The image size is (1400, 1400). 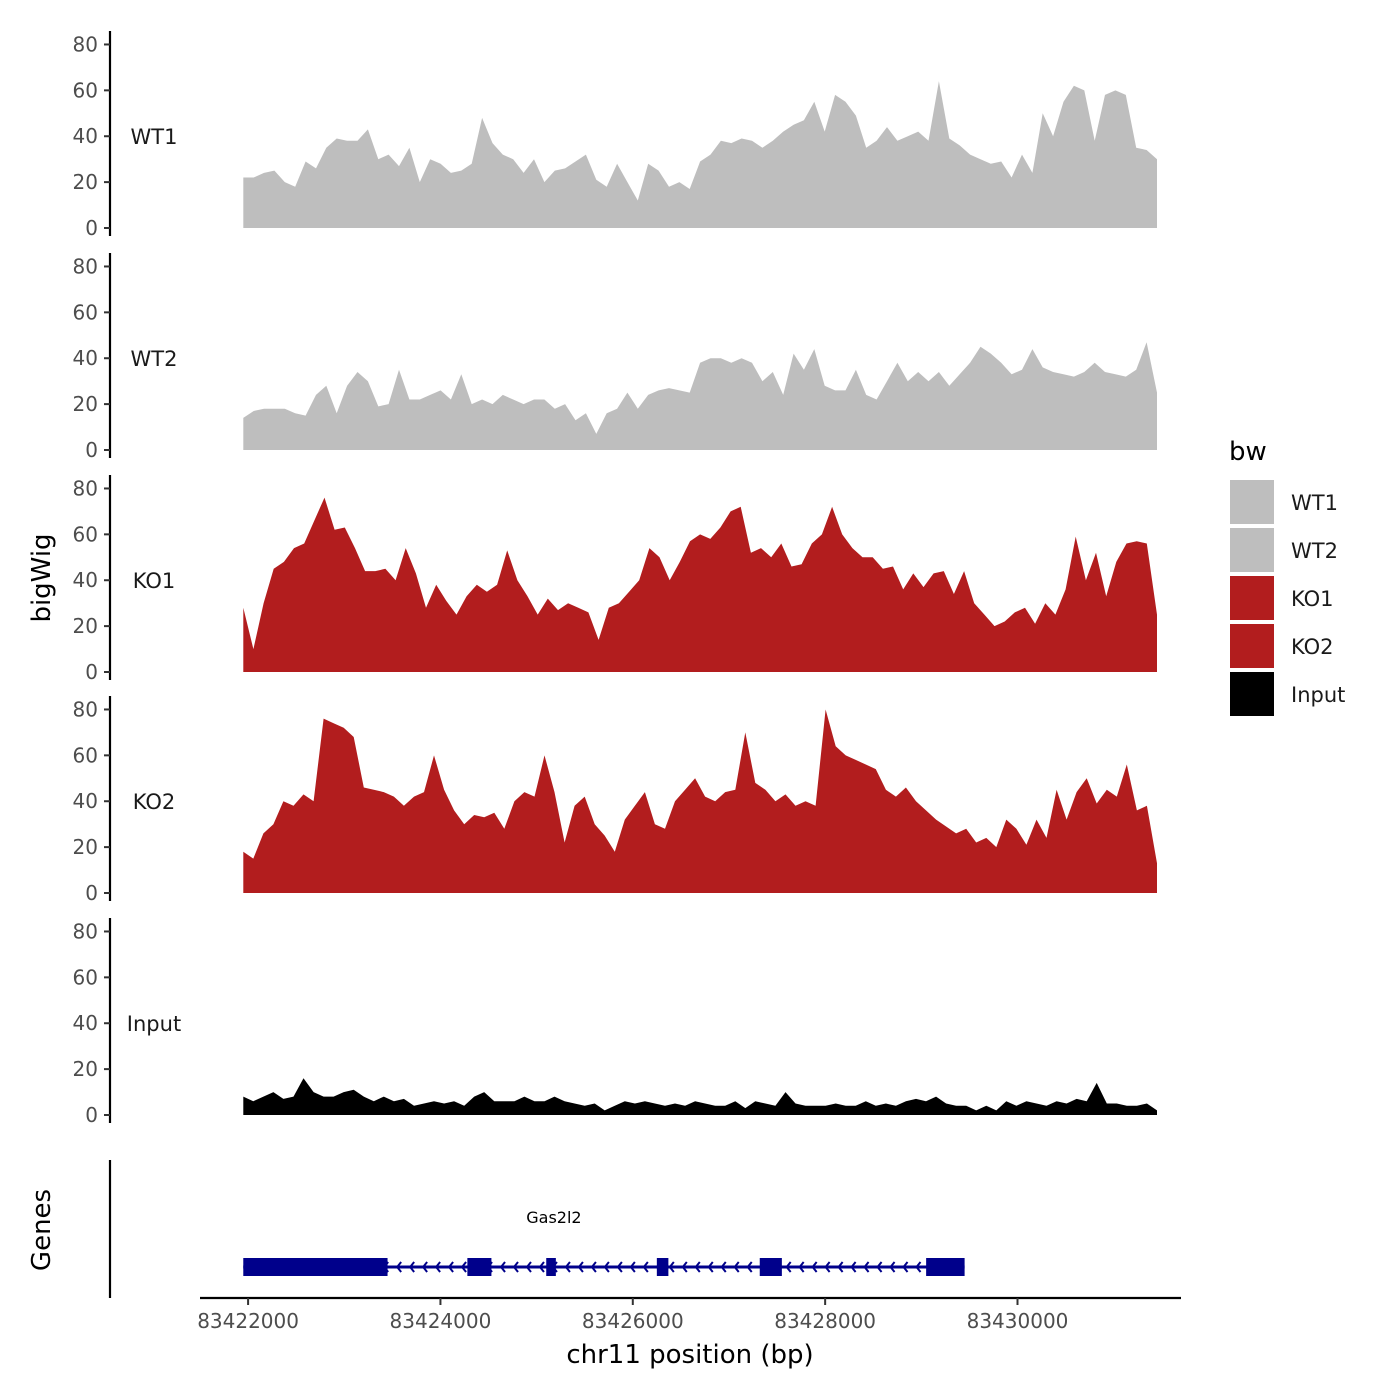 I want to click on area-input, so click(x=700, y=1096).